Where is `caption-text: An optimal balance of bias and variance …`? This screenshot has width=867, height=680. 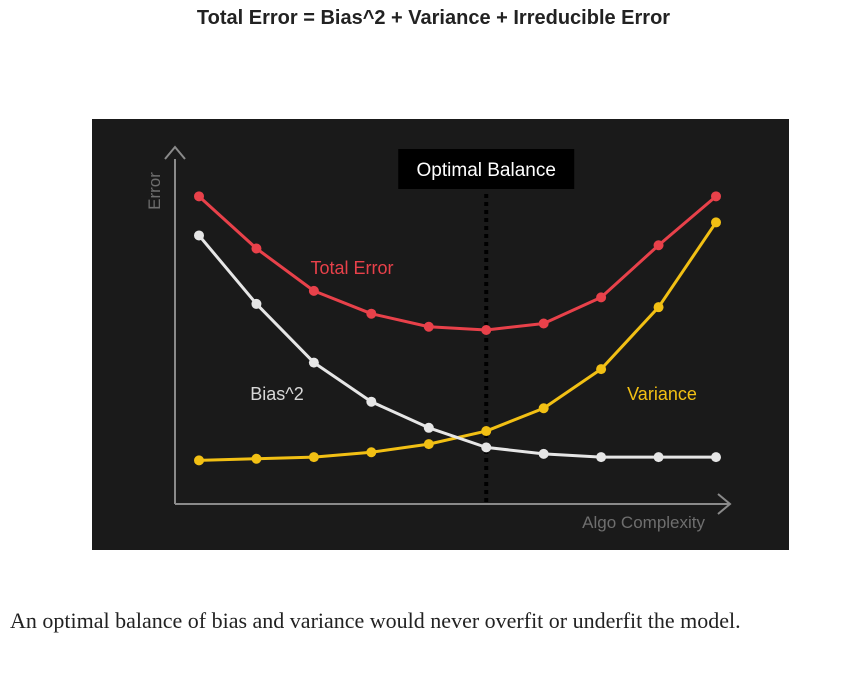 caption-text: An optimal balance of bias and variance … is located at coordinates (375, 620).